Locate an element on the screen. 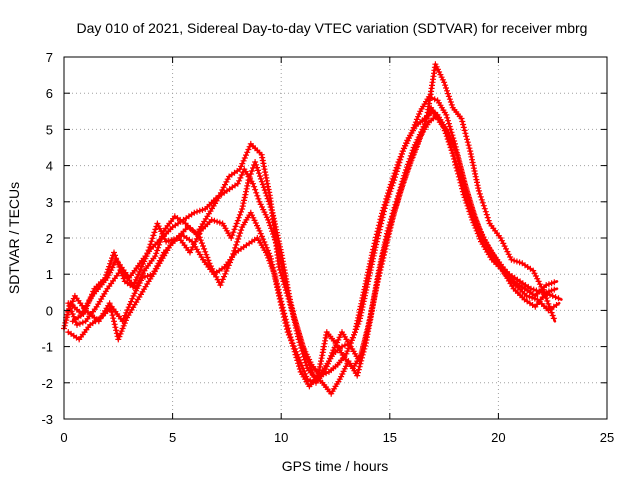  x-tick-label: 10 is located at coordinates (281, 437).